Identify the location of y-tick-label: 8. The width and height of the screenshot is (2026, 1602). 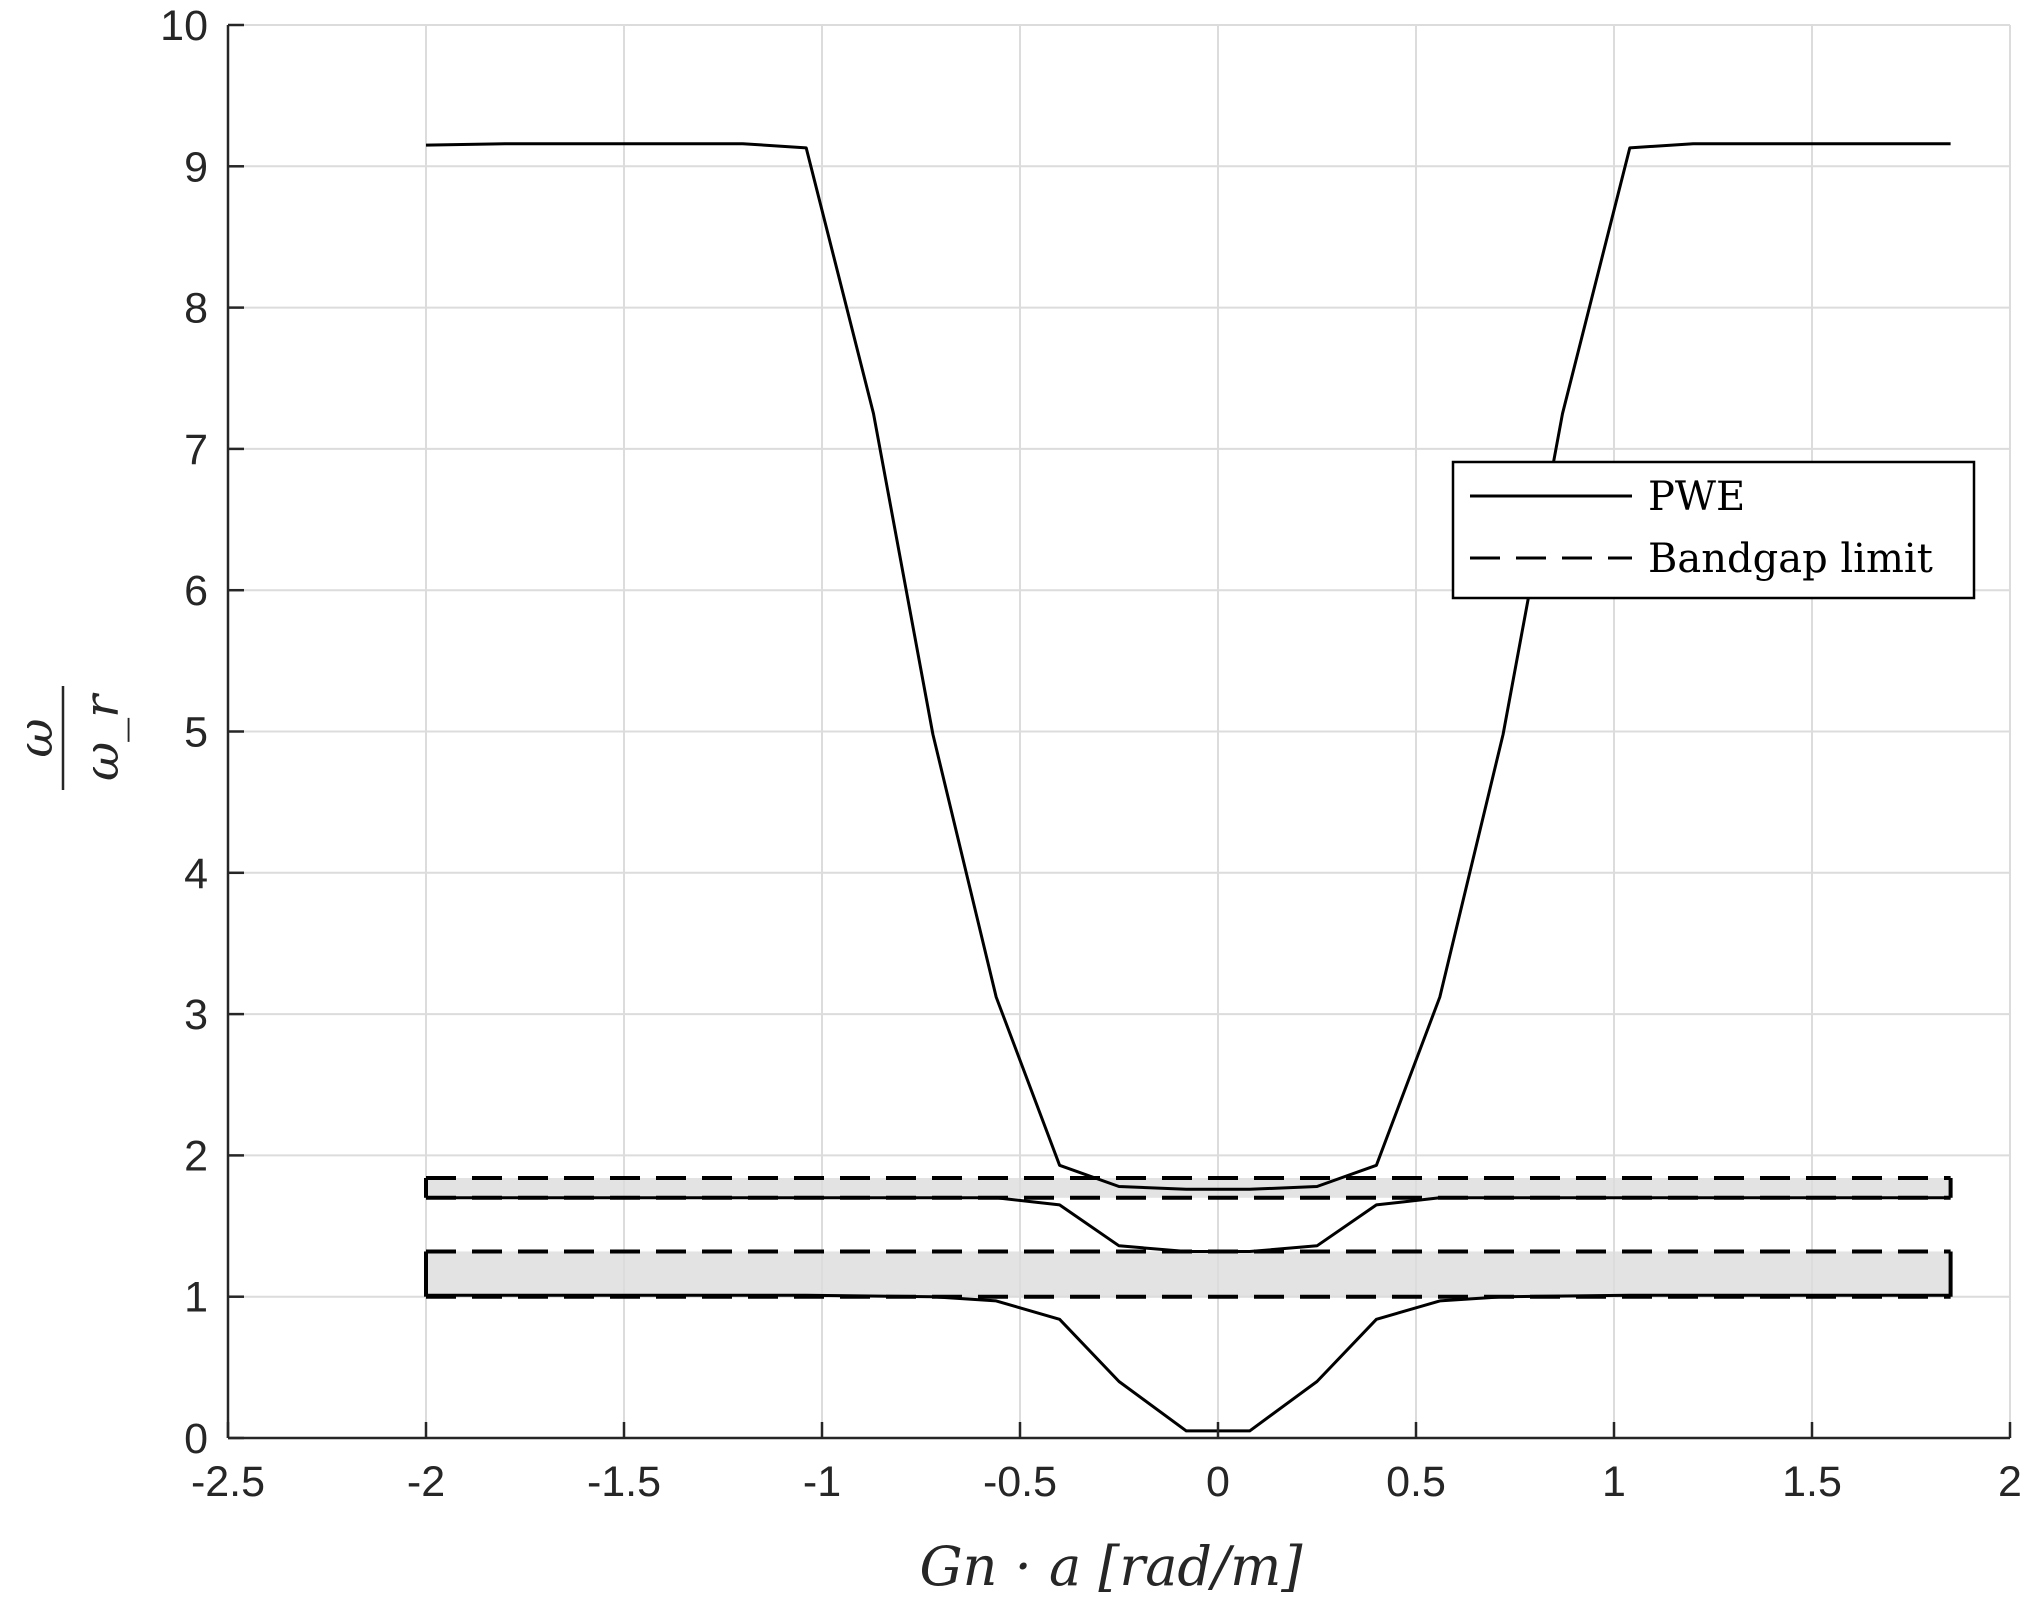
(196, 309).